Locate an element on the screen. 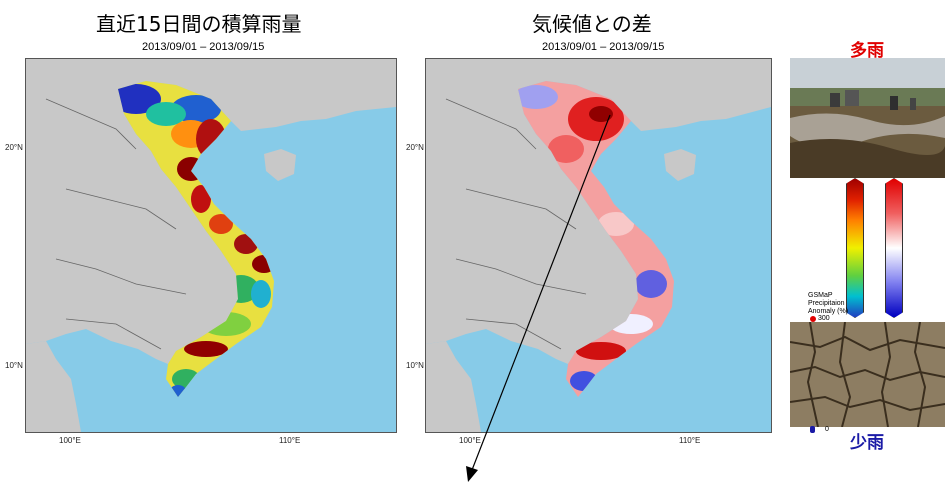  right-lat20-tick: 20°N is located at coordinates (415, 147).